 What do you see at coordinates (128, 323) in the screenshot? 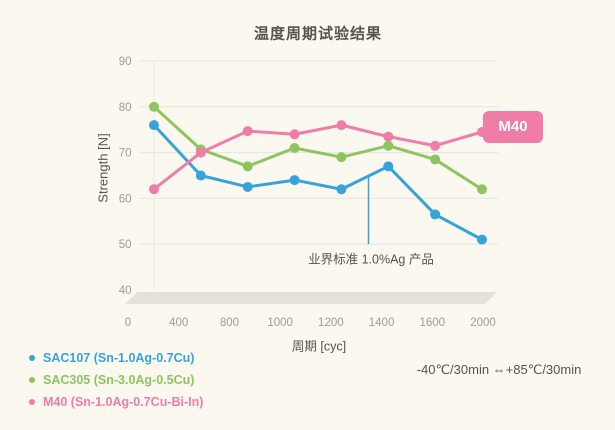
I see `x-tick-label: 0` at bounding box center [128, 323].